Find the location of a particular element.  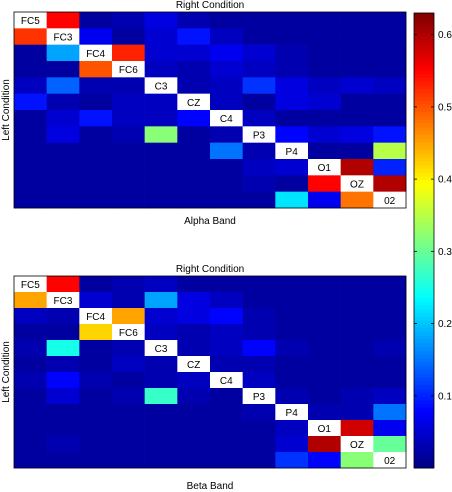

x-axis-label: Beta Band is located at coordinates (210, 486).